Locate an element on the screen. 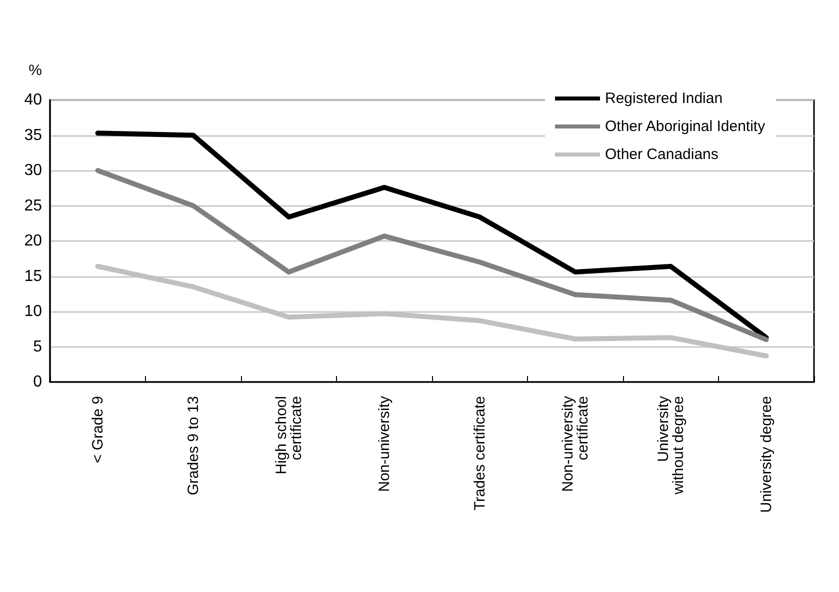 The height and width of the screenshot is (592, 839). x-tick-label: < Grade 9 is located at coordinates (97, 430).